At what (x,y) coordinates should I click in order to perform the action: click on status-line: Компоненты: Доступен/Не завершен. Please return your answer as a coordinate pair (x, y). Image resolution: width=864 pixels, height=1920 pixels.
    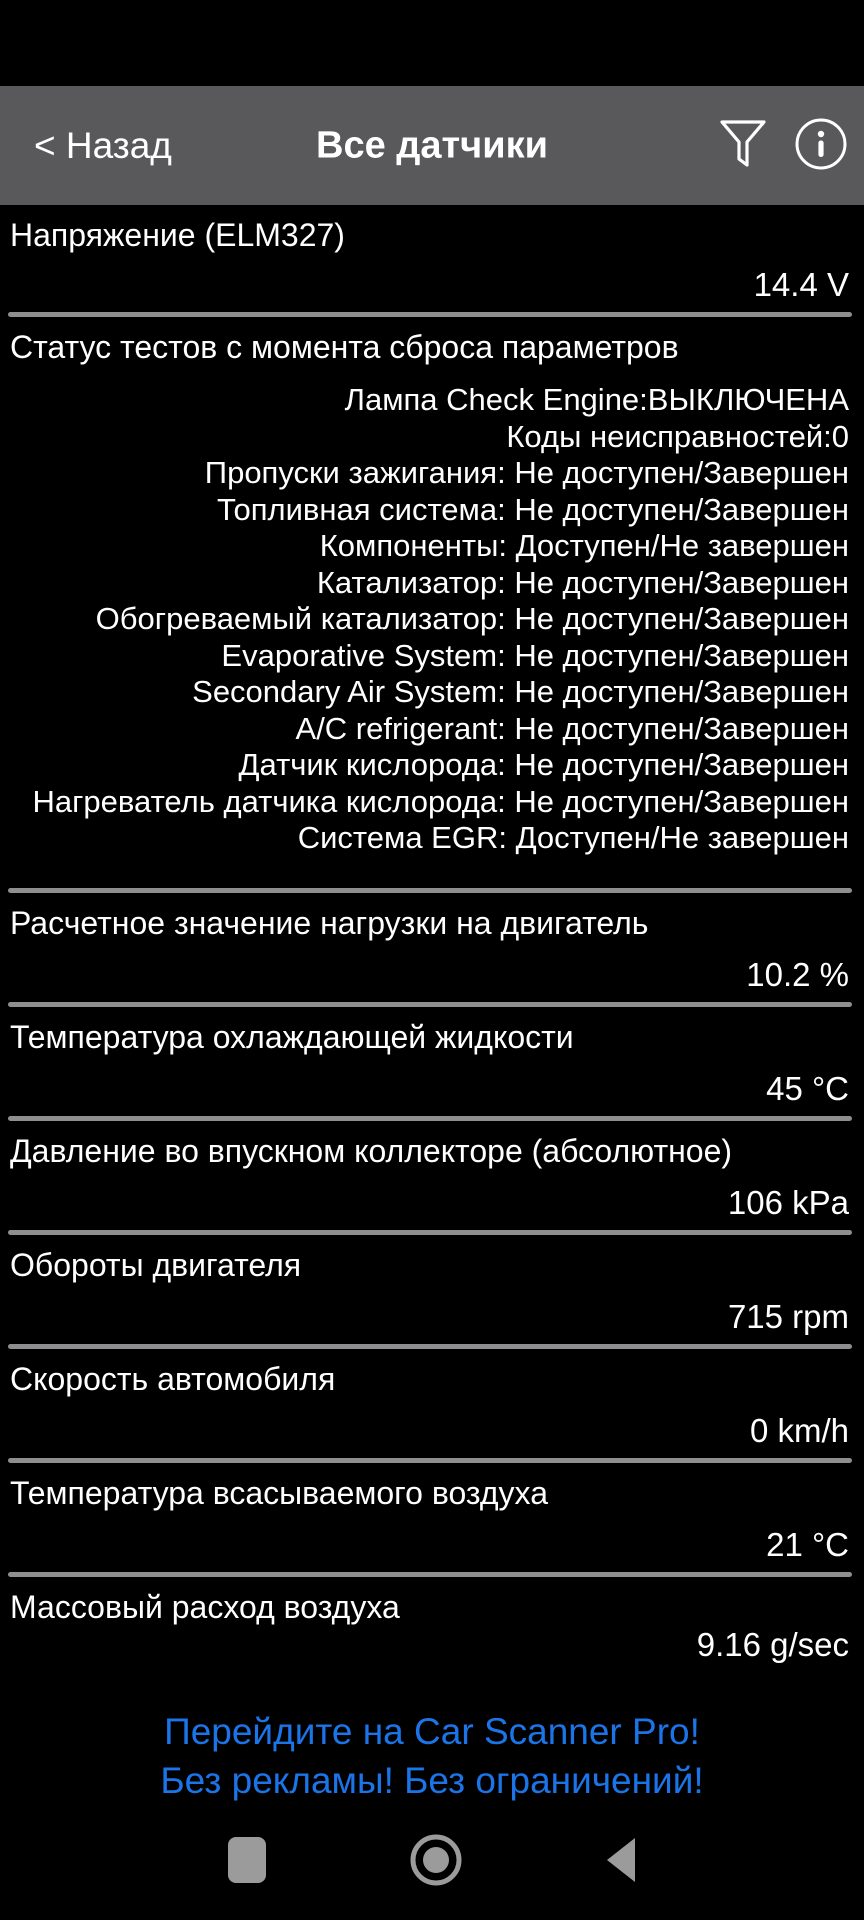
    Looking at the image, I should click on (584, 545).